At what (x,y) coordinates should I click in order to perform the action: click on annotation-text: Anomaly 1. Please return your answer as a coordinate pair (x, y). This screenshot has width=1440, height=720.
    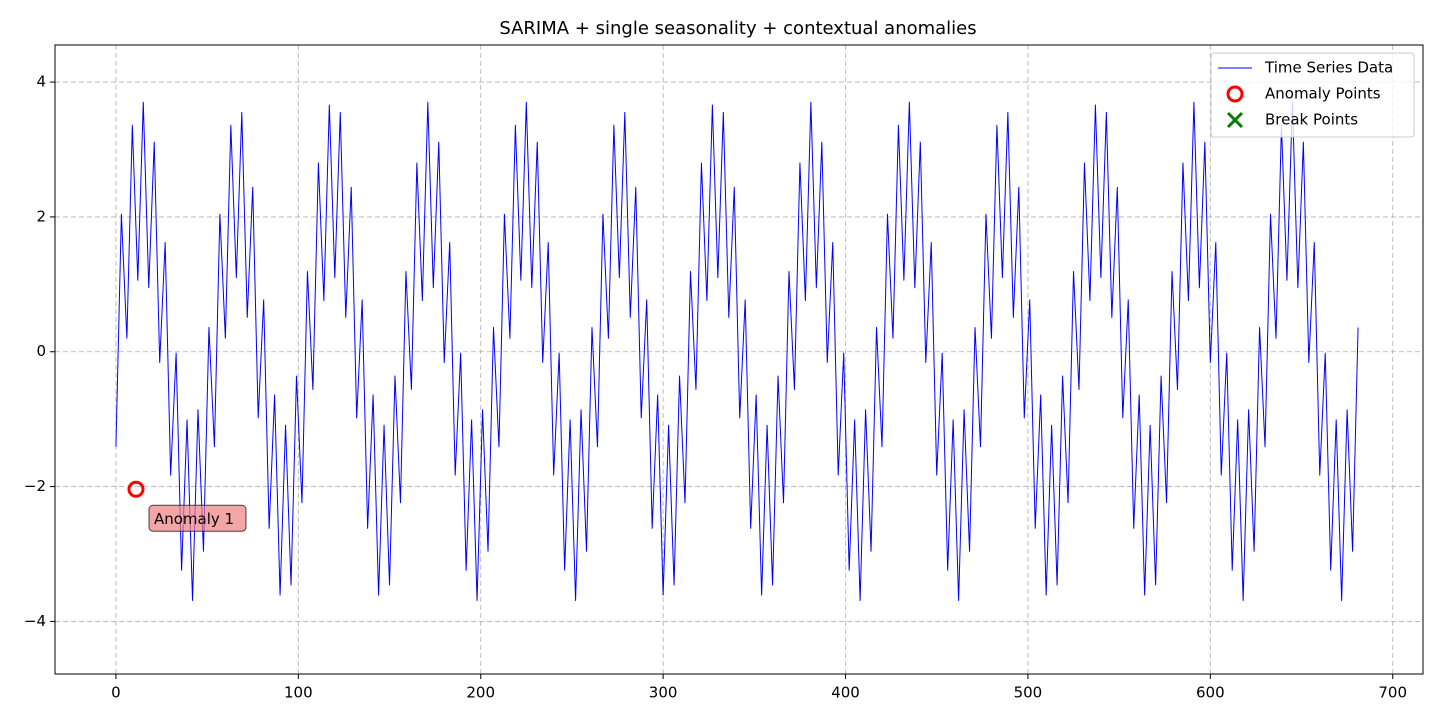
    Looking at the image, I should click on (194, 519).